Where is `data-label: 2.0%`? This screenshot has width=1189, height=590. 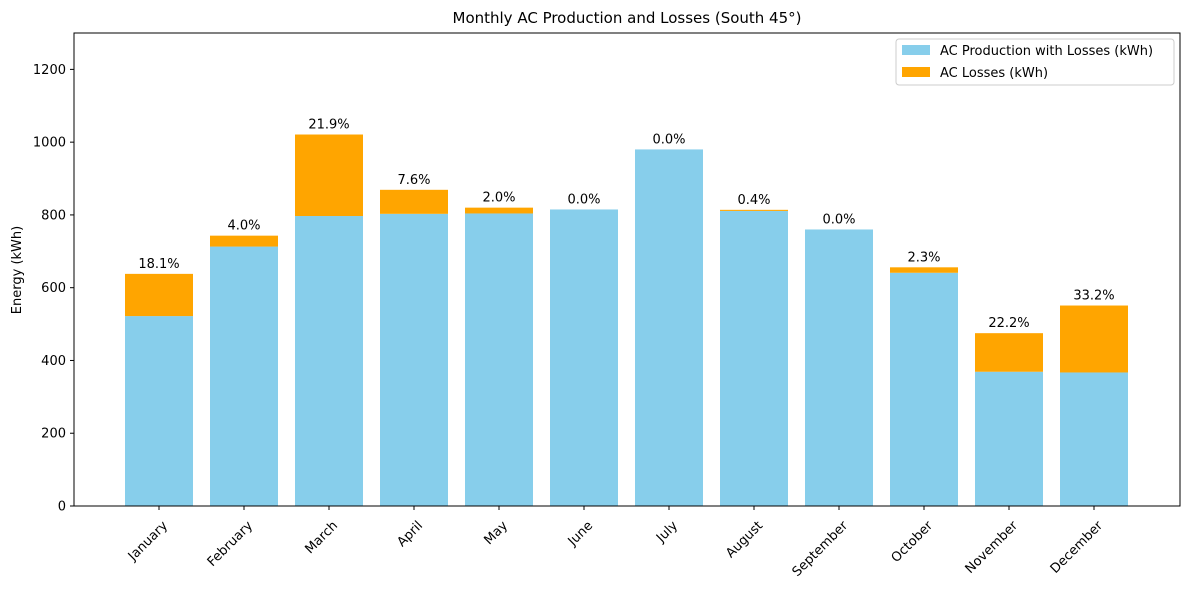
data-label: 2.0% is located at coordinates (498, 198).